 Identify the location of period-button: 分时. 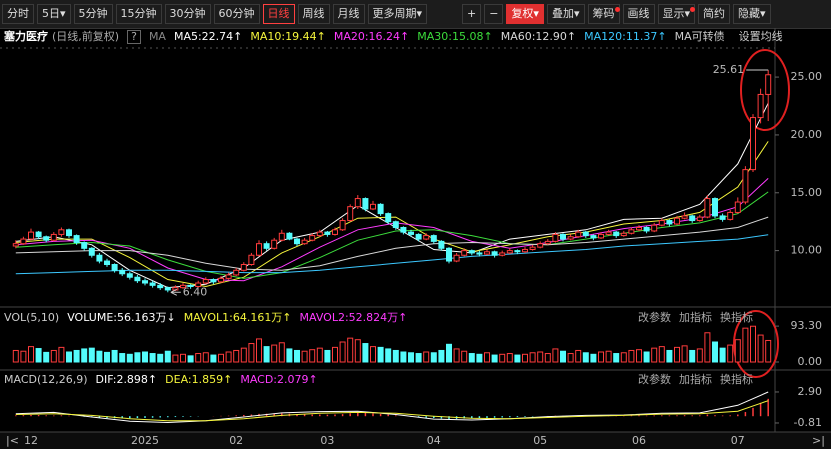
(18, 14).